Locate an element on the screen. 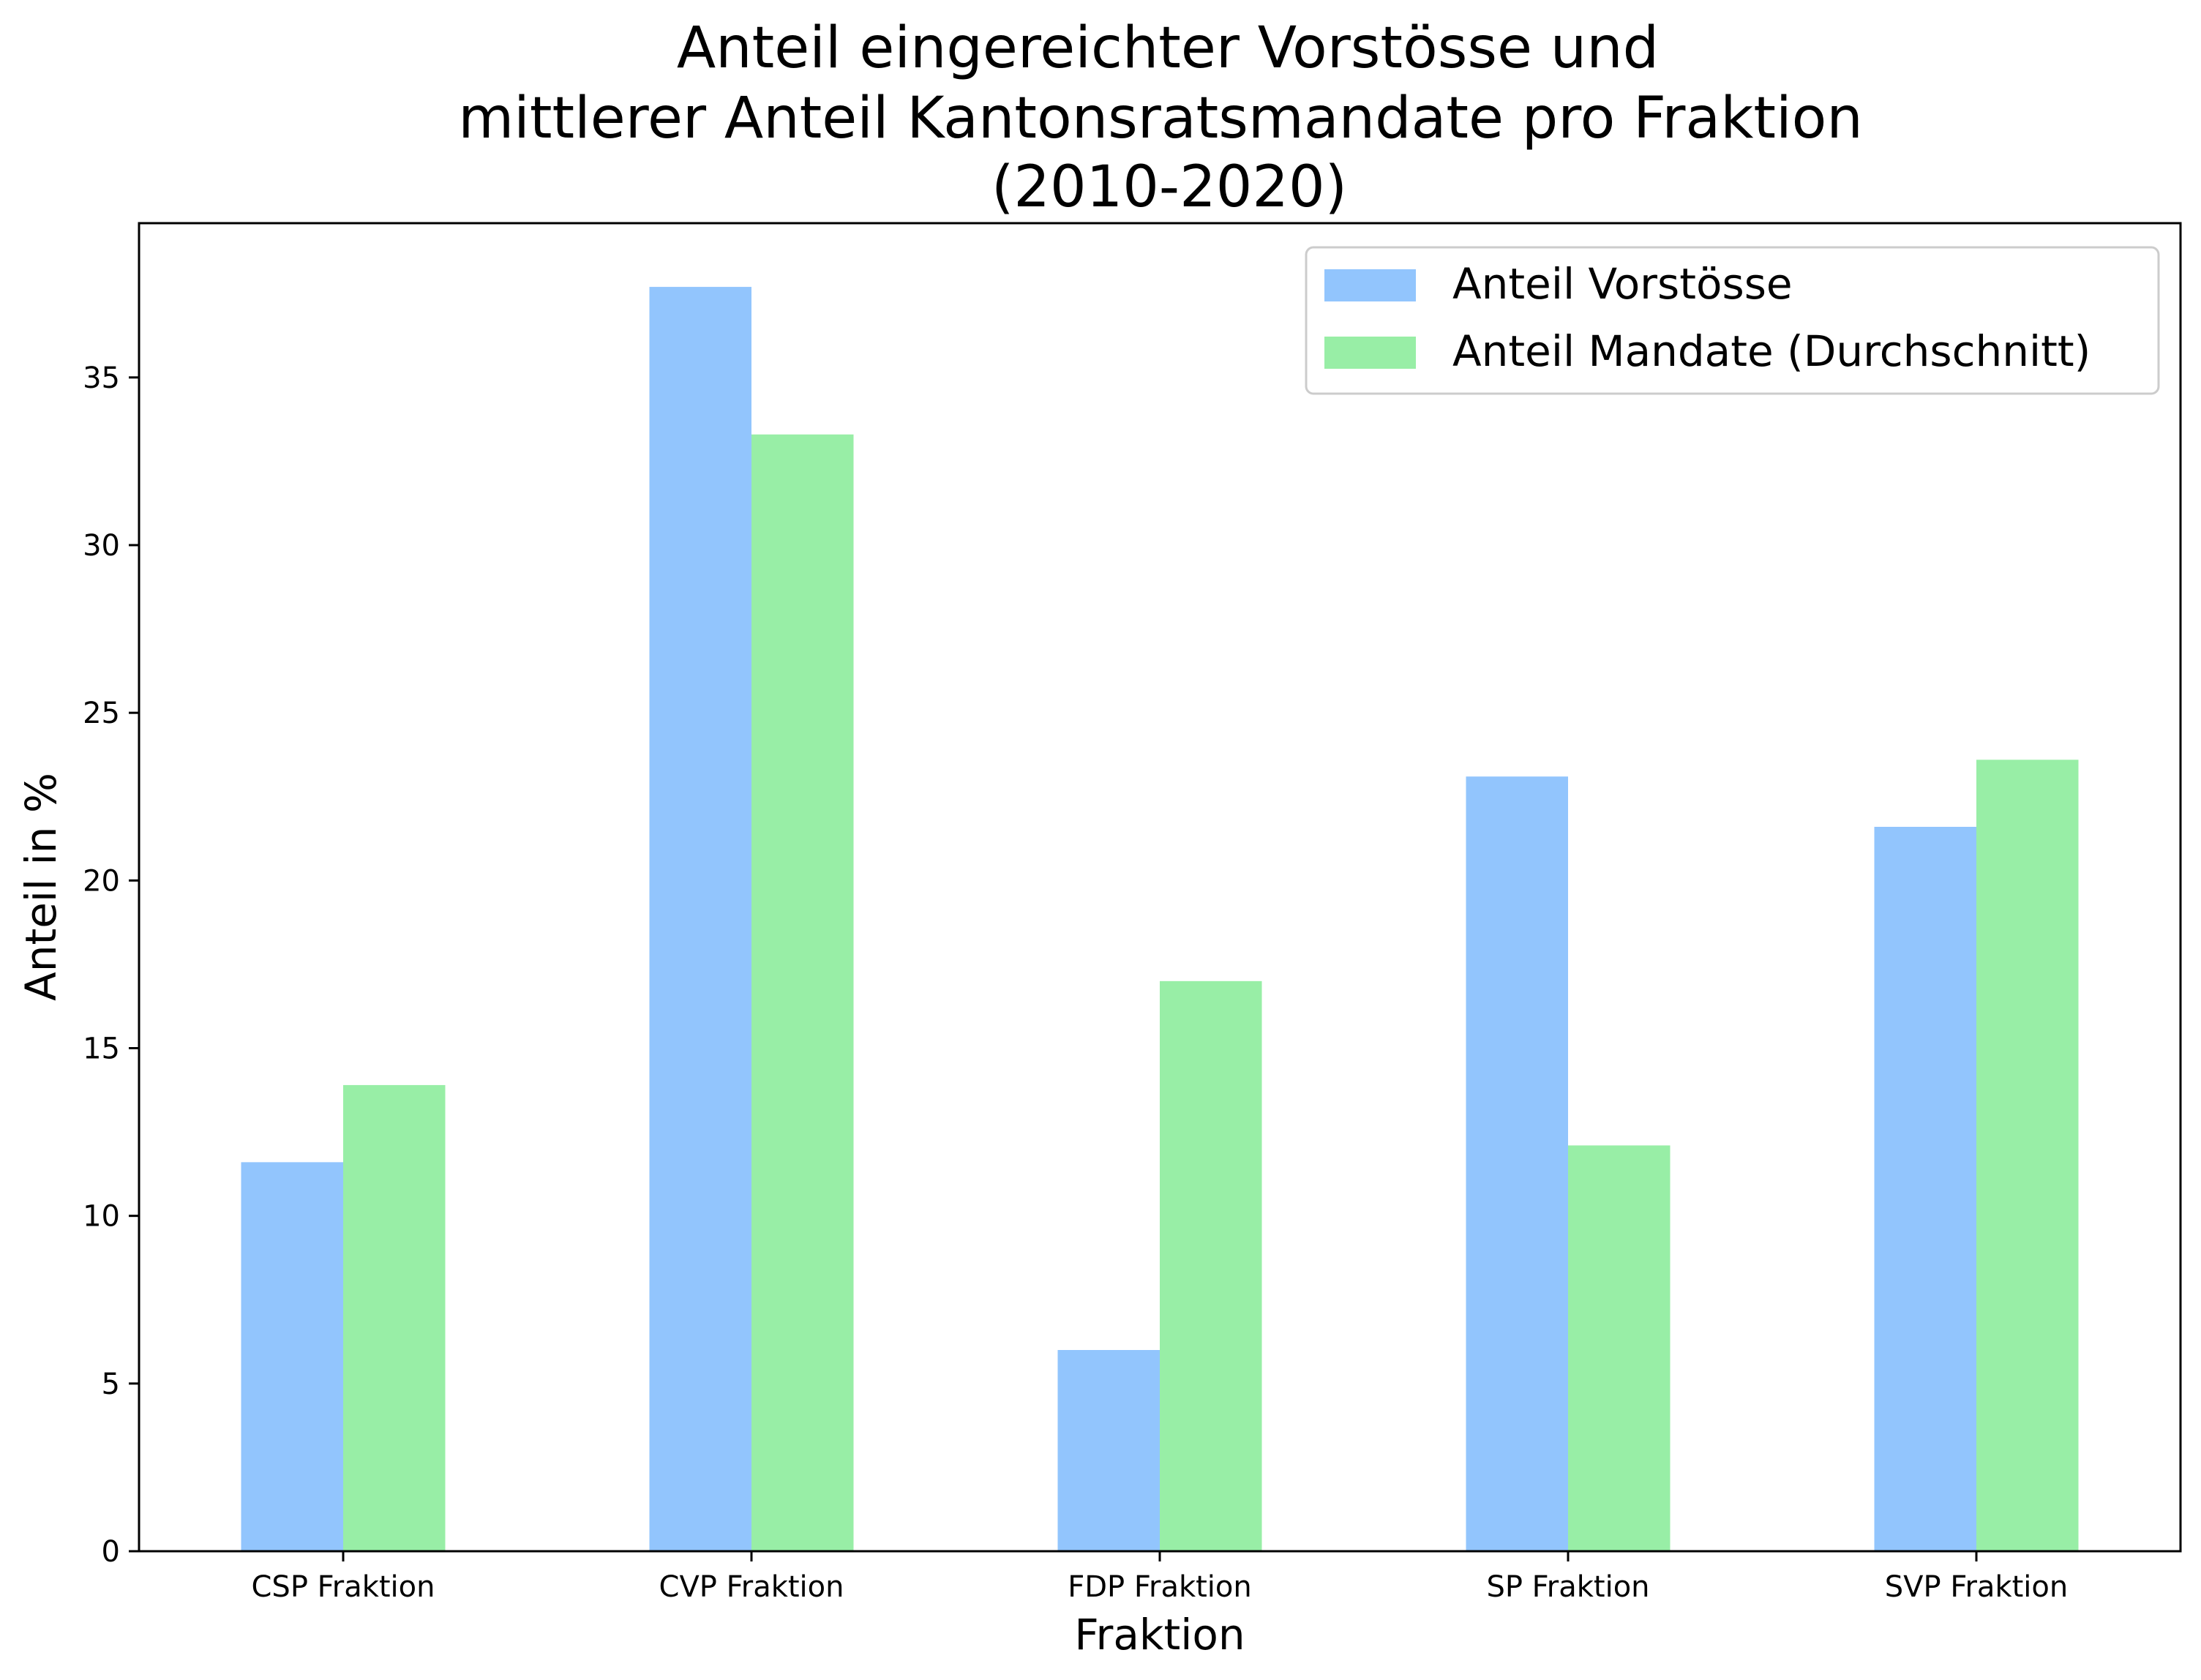  x-tick-label: CSP Fraktion is located at coordinates (344, 1587).